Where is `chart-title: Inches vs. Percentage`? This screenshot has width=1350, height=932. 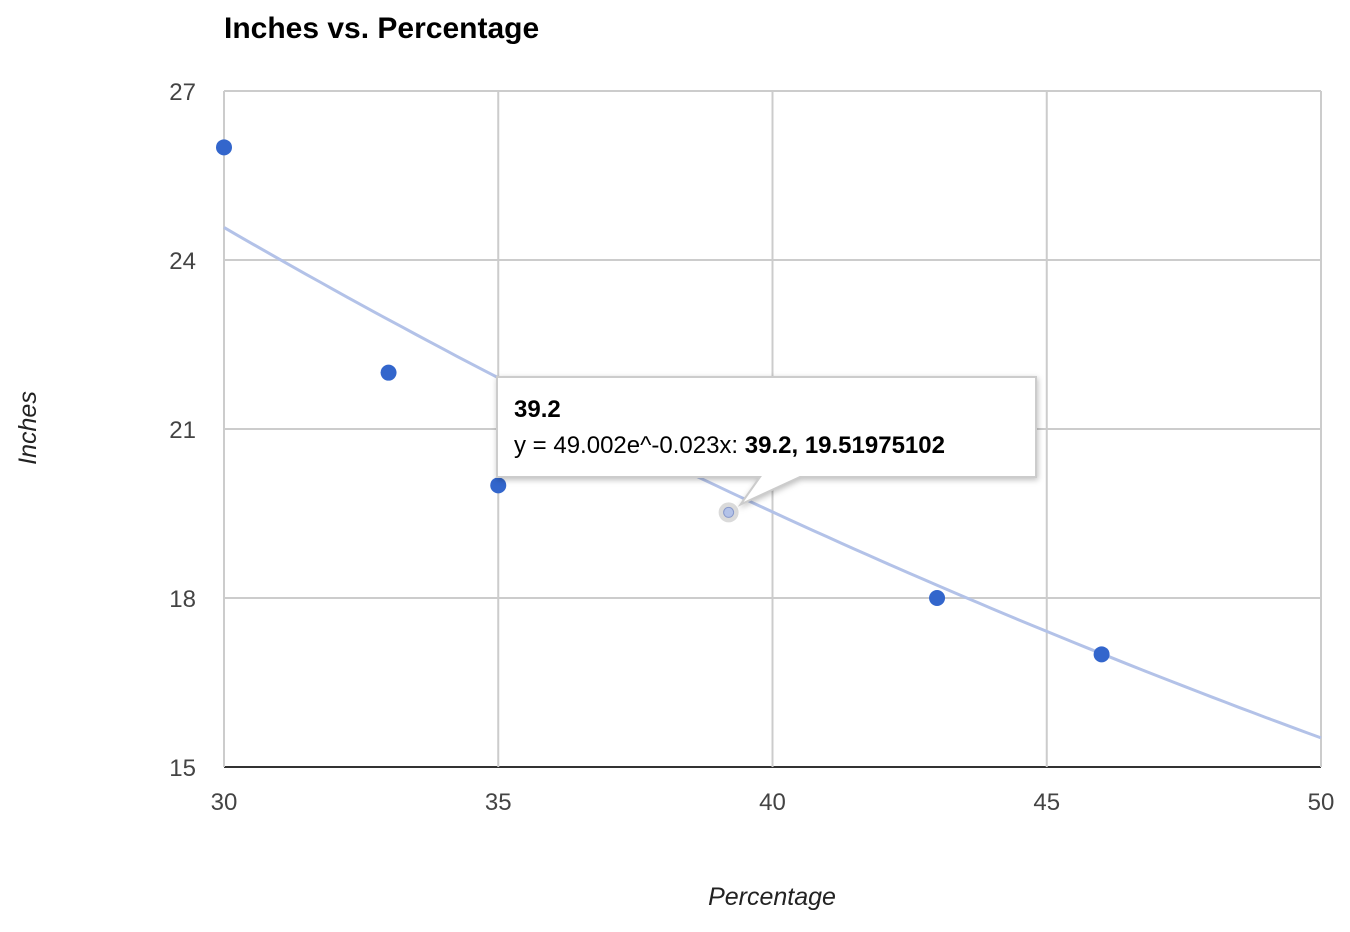
chart-title: Inches vs. Percentage is located at coordinates (381, 28).